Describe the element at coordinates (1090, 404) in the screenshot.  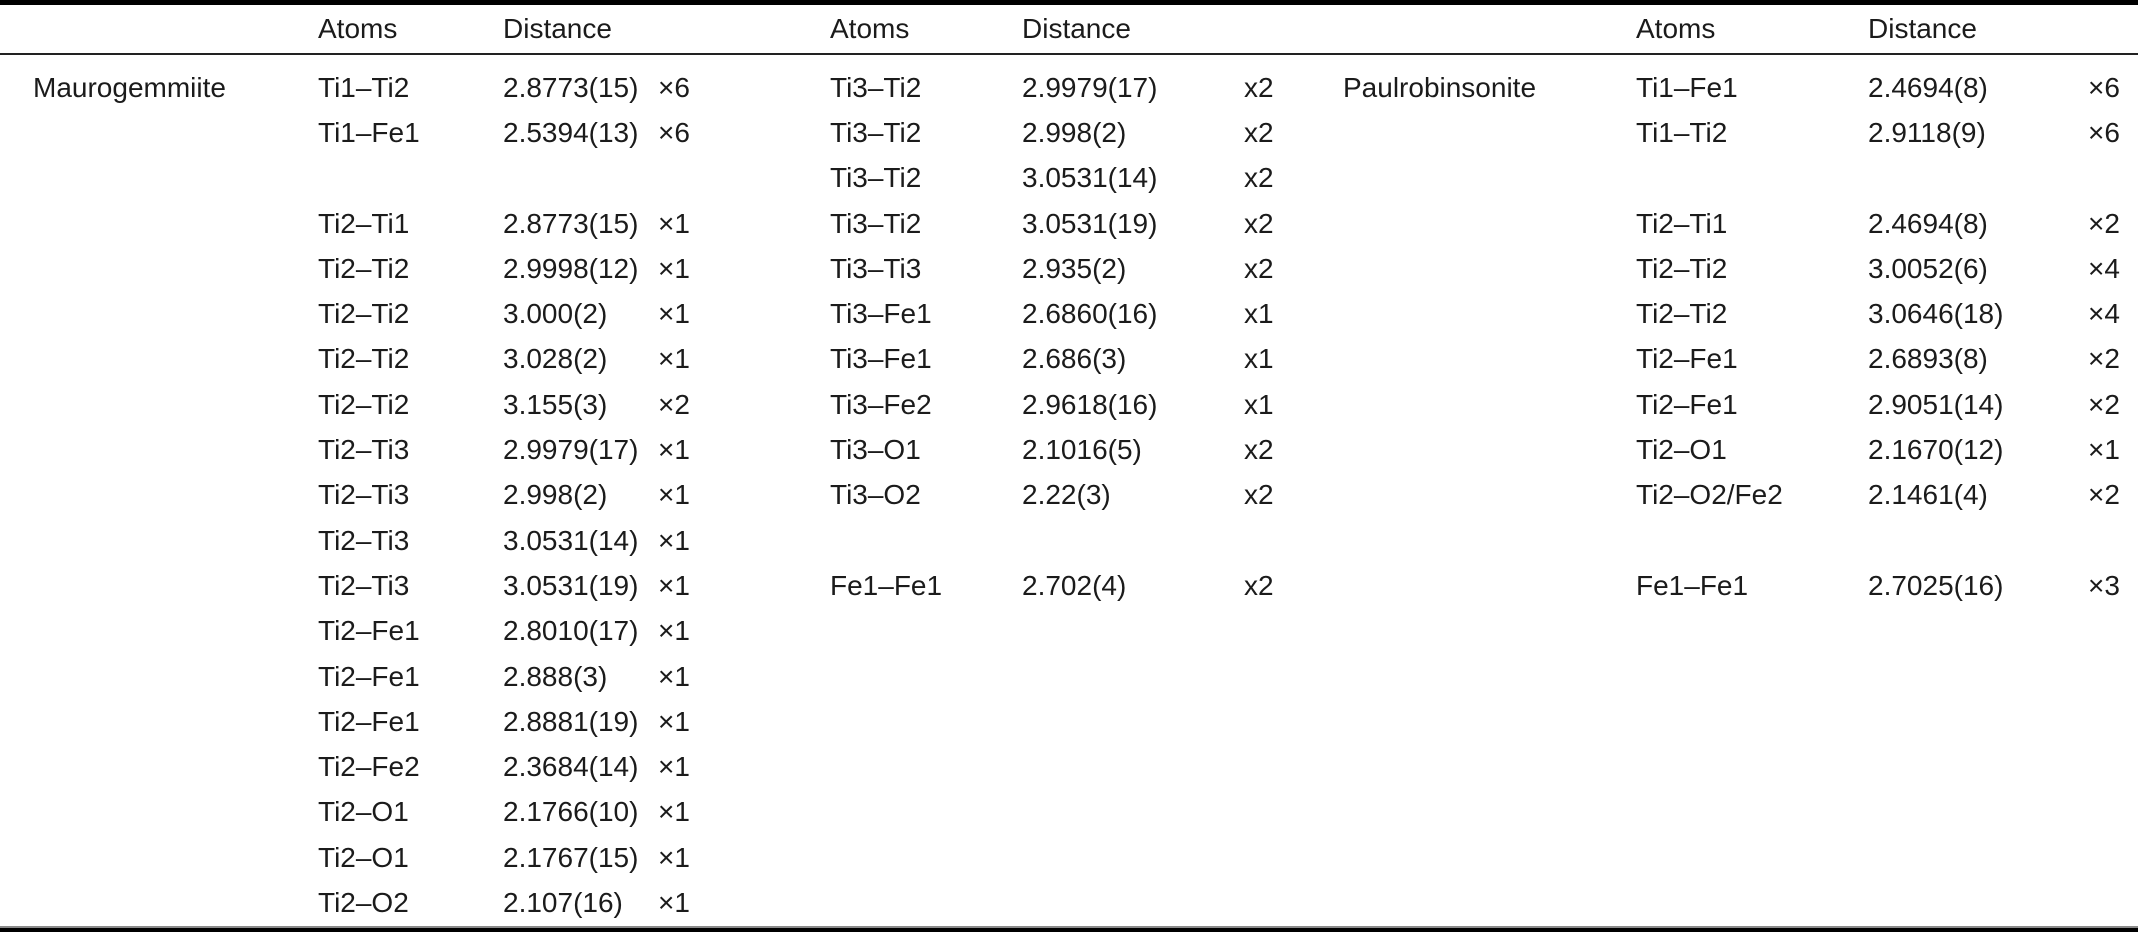
I see `distance-cell: 2.9618(16)` at that location.